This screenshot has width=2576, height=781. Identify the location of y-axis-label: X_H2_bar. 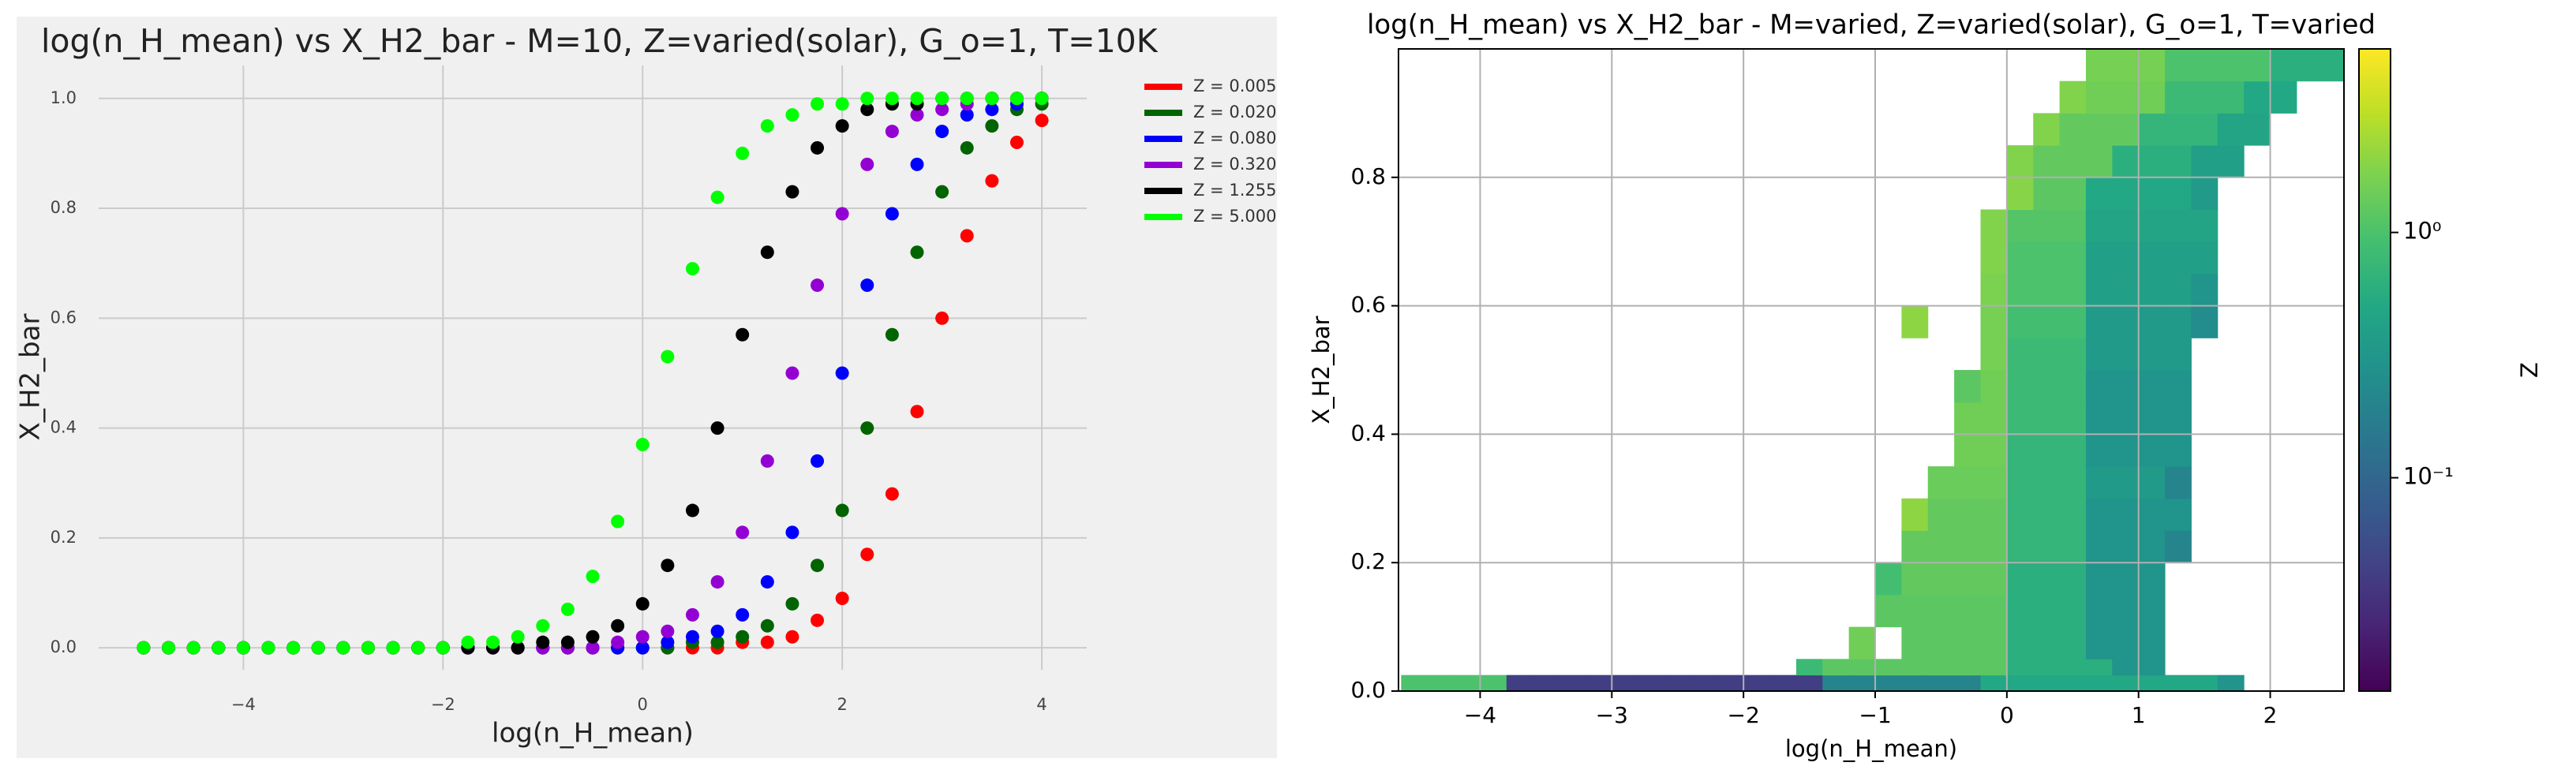
(31, 377).